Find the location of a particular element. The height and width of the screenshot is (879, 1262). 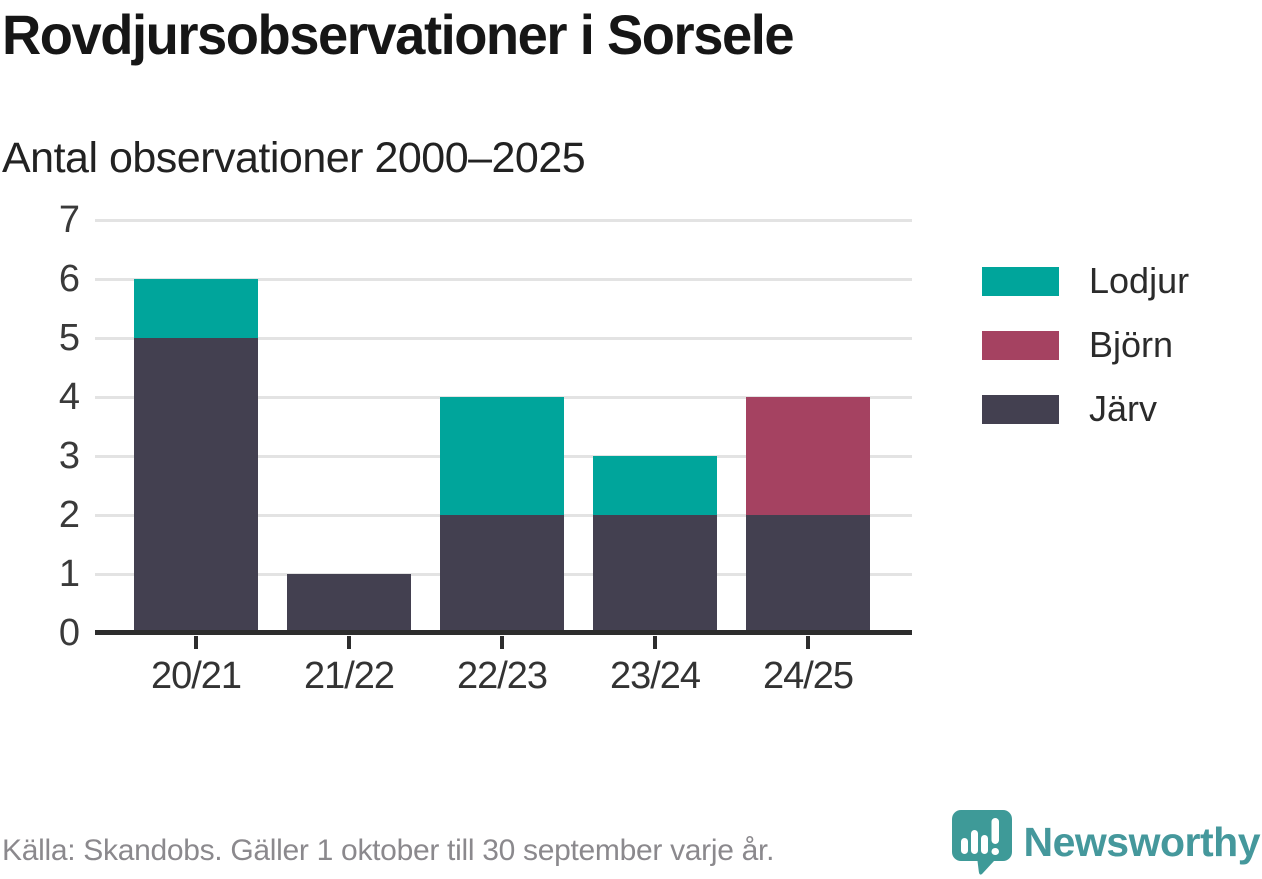

bar-22-23-järv is located at coordinates (502, 574).